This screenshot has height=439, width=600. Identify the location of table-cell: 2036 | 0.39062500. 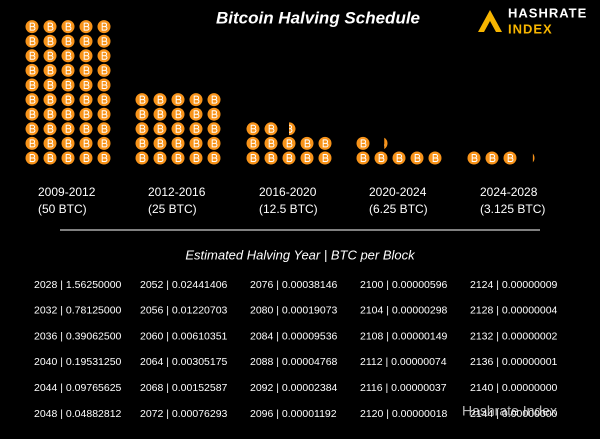
(78, 336).